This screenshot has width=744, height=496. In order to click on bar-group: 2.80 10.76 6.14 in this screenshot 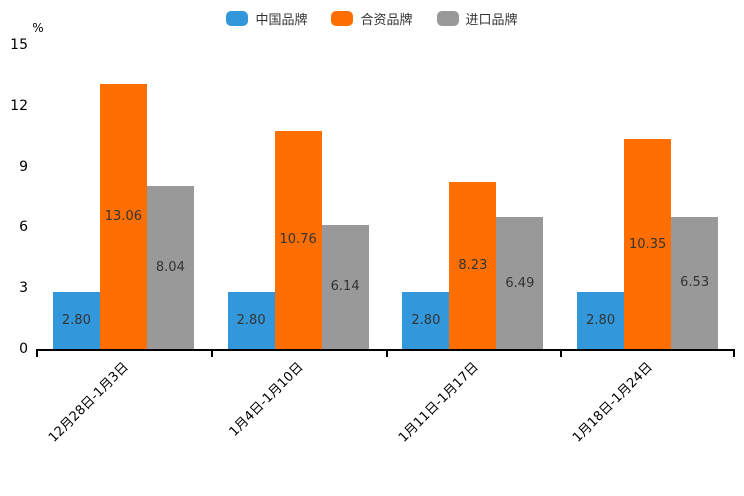, I will do `click(298, 197)`.